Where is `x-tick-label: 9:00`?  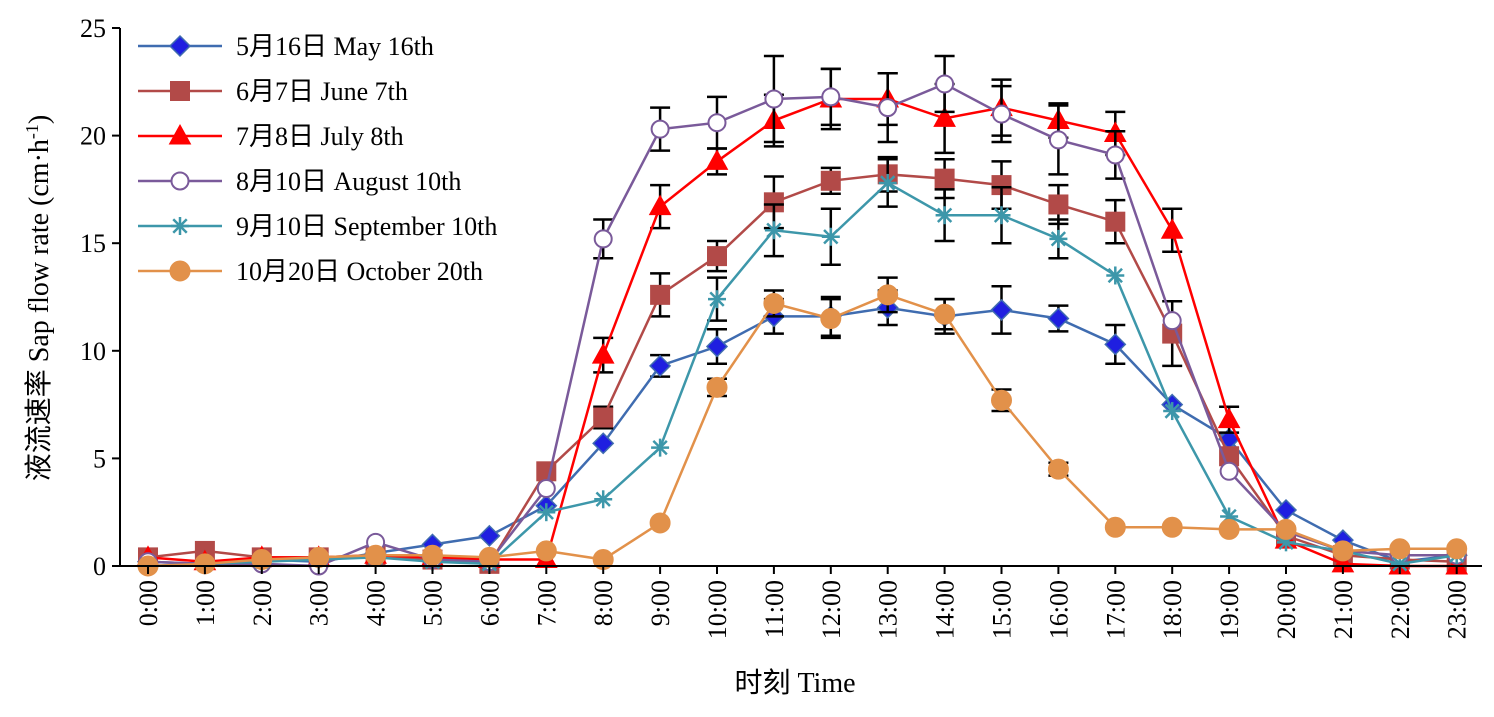 x-tick-label: 9:00 is located at coordinates (660, 603).